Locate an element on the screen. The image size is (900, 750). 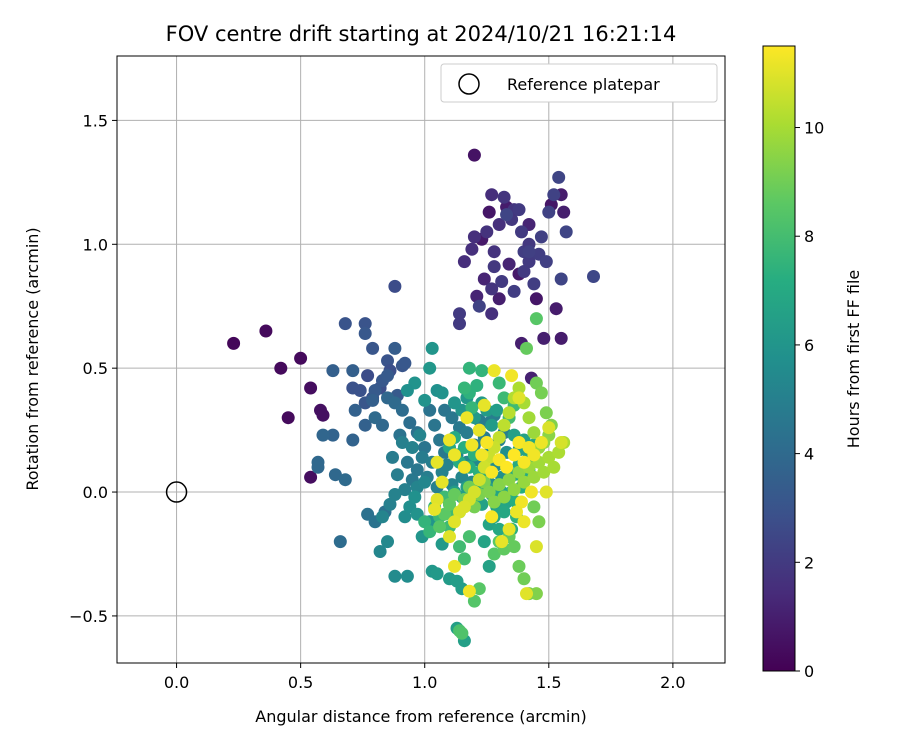
y-tick-label: −0.5 is located at coordinates (88, 616).